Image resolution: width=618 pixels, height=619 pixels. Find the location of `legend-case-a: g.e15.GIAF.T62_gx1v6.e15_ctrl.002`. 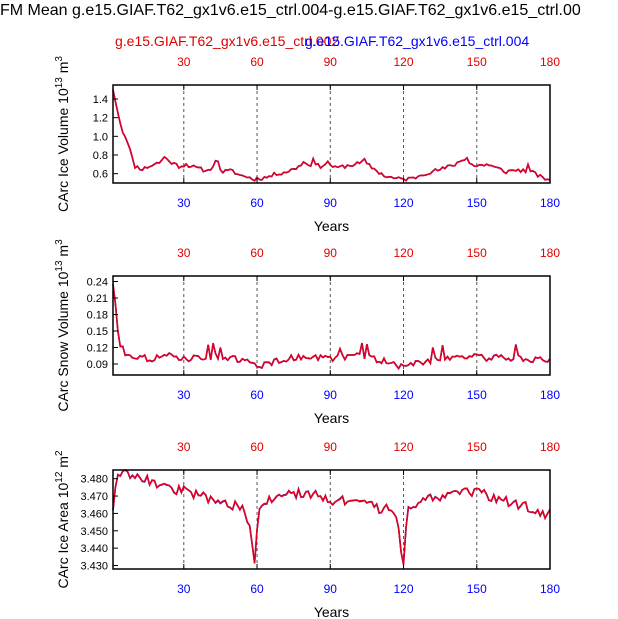

legend-case-a: g.e15.GIAF.T62_gx1v6.e15_ctrl.002 is located at coordinates (227, 41).